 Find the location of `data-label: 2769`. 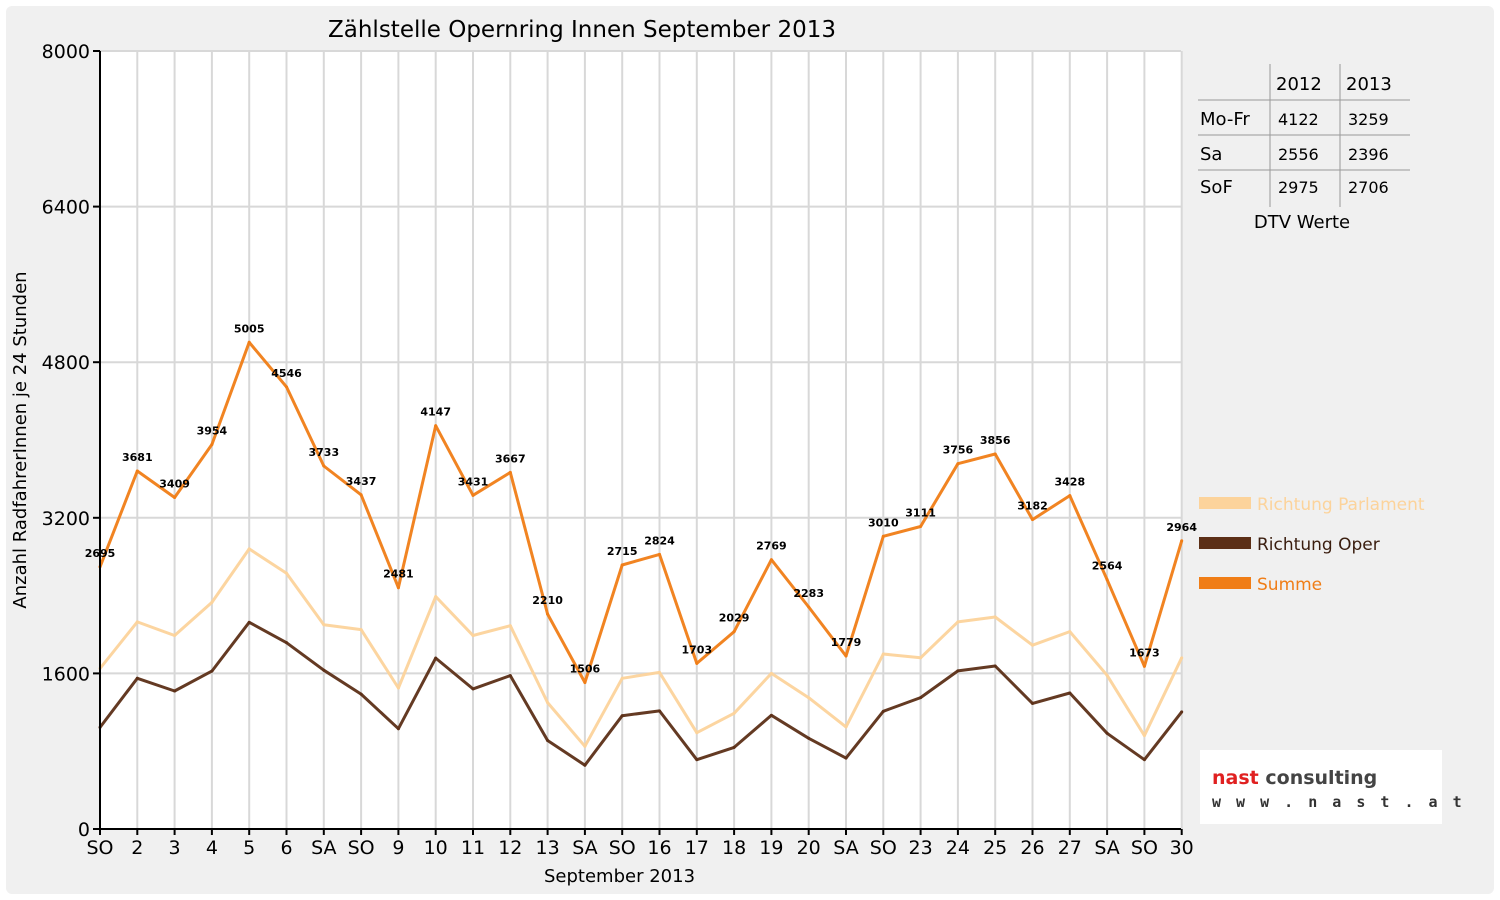

data-label: 2769 is located at coordinates (771, 546).